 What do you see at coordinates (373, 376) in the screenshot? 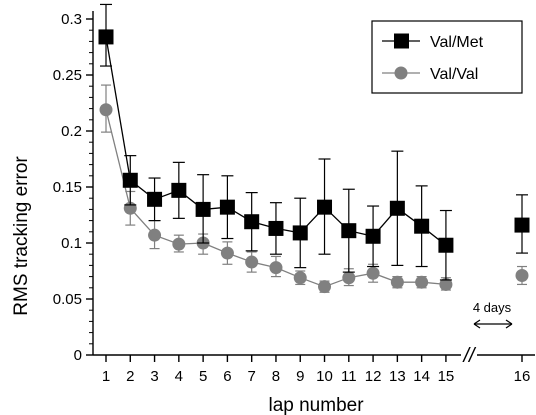
I see `x-tick-label: 12` at bounding box center [373, 376].